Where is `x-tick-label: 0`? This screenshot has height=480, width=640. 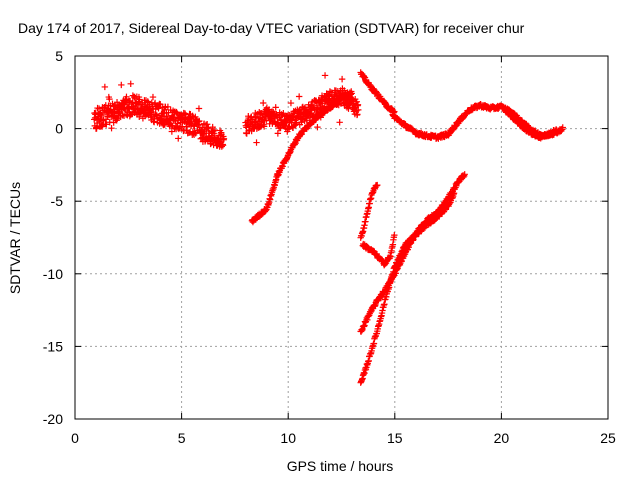 x-tick-label: 0 is located at coordinates (75, 438).